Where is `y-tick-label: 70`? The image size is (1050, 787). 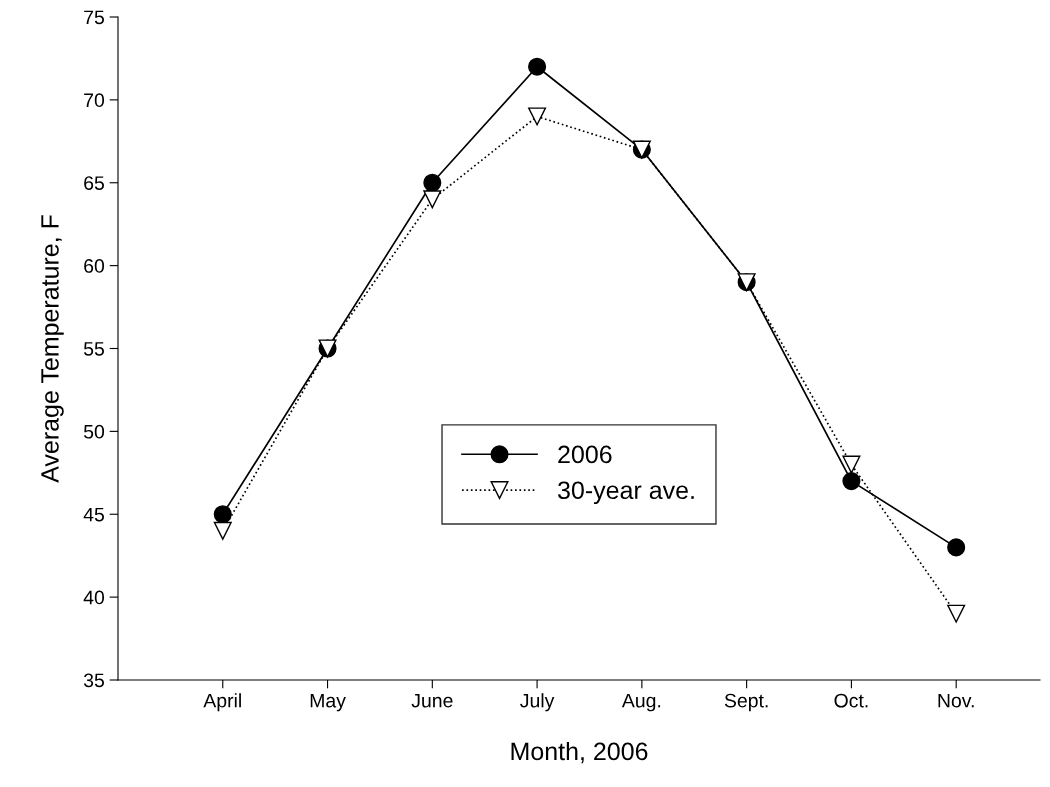
y-tick-label: 70 is located at coordinates (94, 100).